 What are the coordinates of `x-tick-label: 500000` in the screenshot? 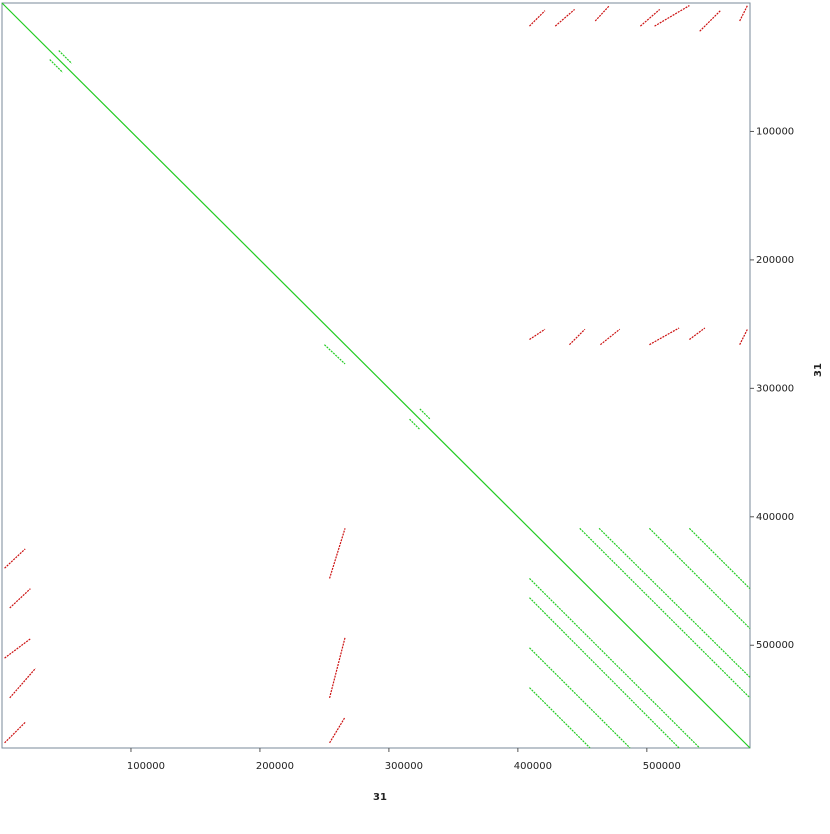 It's located at (662, 766).